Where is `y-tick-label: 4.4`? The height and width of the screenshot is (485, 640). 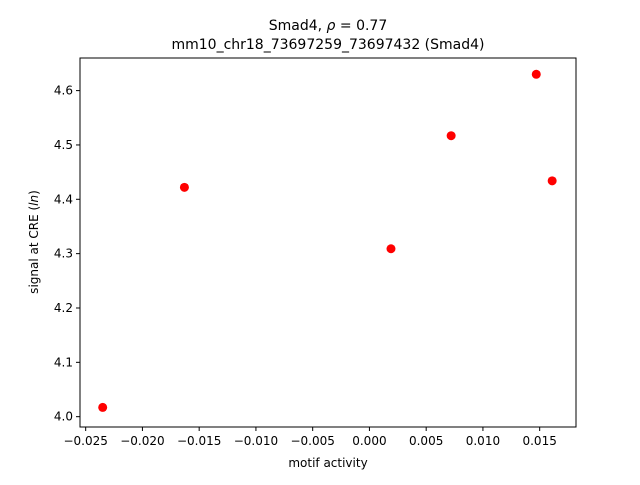
y-tick-label: 4.4 is located at coordinates (63, 199).